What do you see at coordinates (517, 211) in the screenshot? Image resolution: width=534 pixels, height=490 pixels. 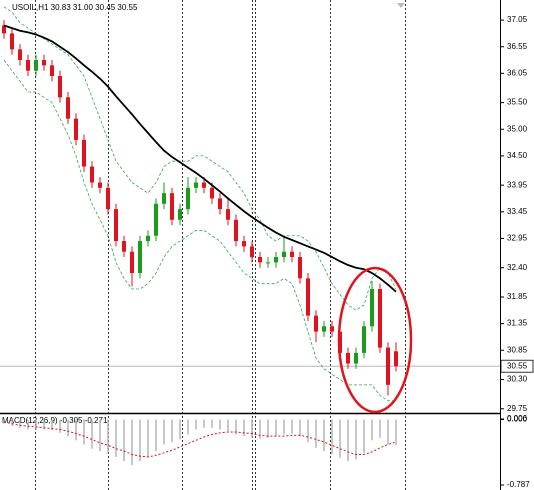 I see `y-tick-label: 33.45` at bounding box center [517, 211].